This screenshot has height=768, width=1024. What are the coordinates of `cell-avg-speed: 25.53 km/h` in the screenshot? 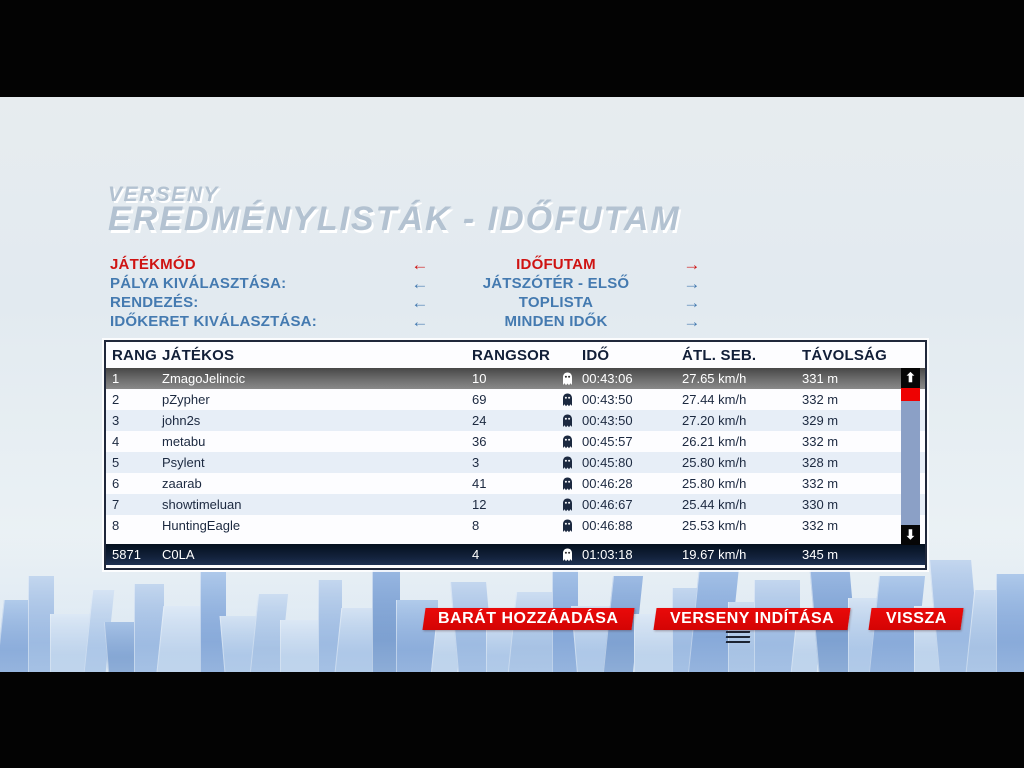 It's located at (714, 525).